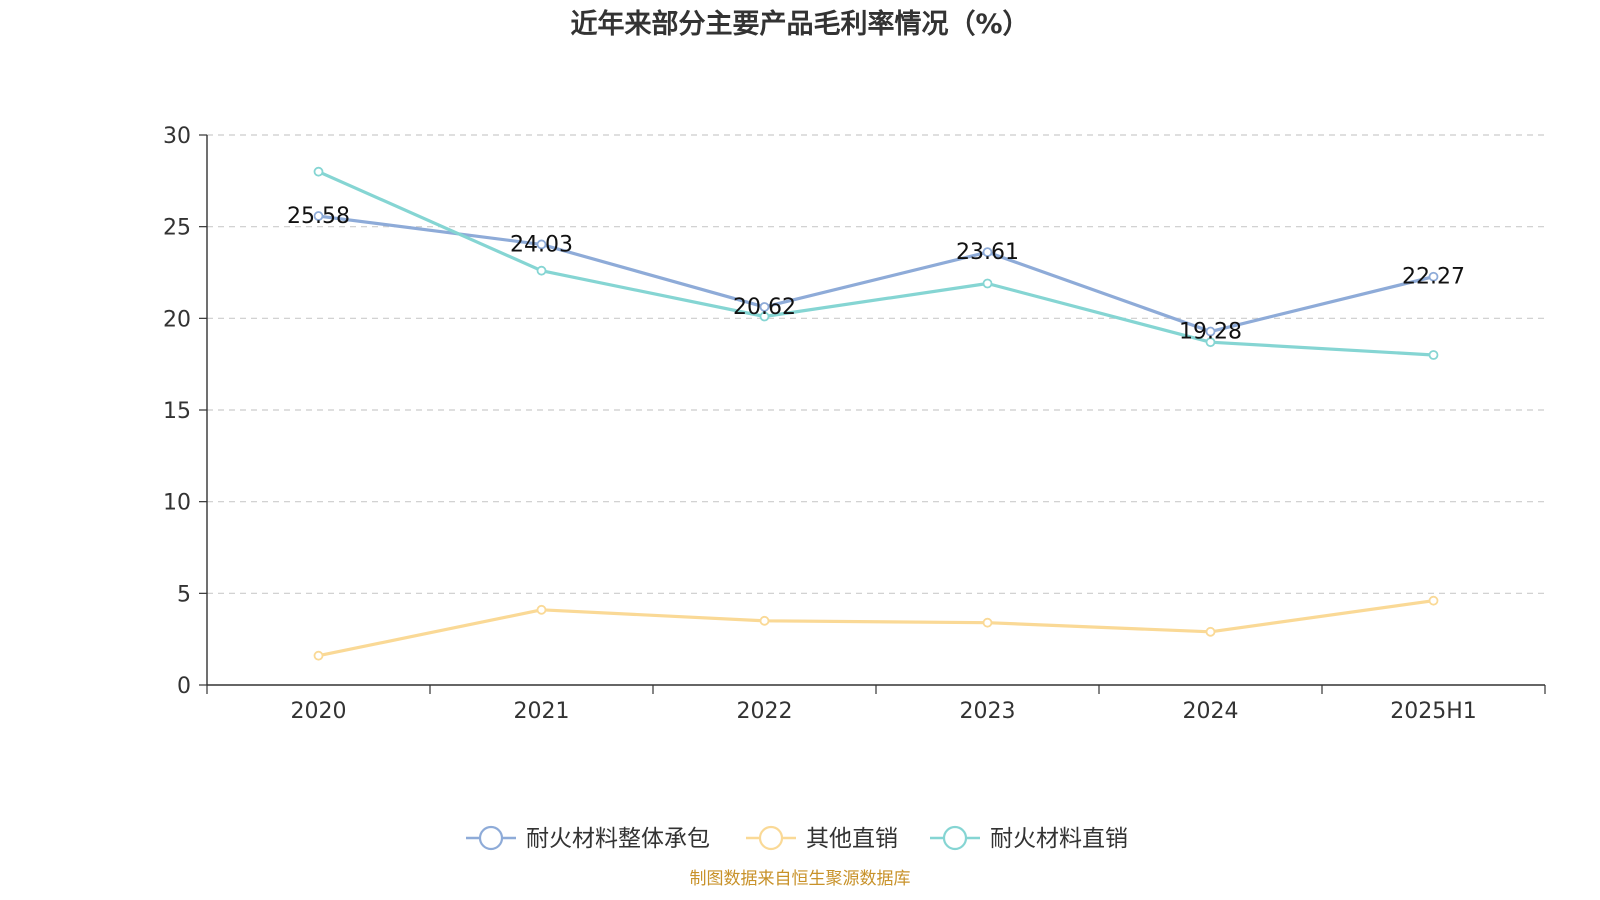  I want to click on legend-item-2: 耐火材料直销, so click(1029, 838).